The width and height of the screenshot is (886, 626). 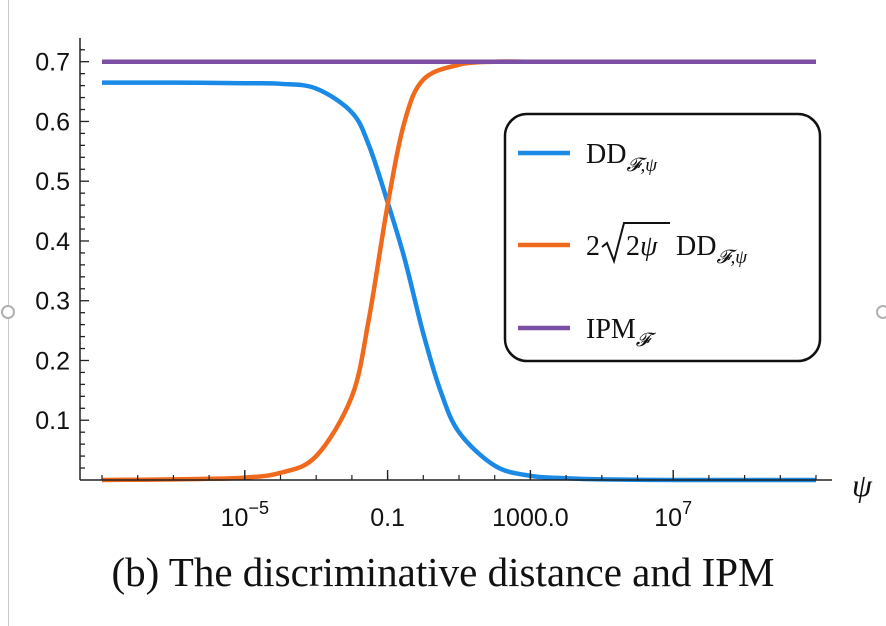 I want to click on y-tick-label: 0.3, so click(x=52, y=302).